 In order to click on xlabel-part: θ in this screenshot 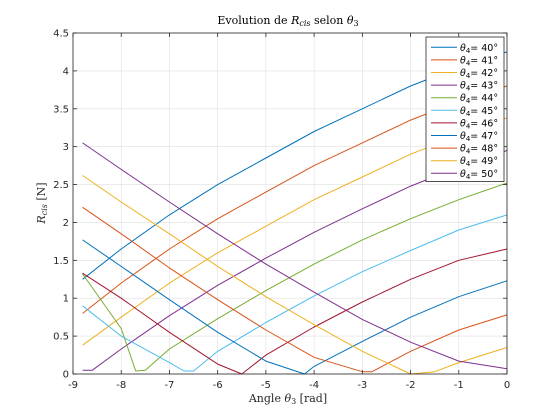, I will do `click(287, 398)`.